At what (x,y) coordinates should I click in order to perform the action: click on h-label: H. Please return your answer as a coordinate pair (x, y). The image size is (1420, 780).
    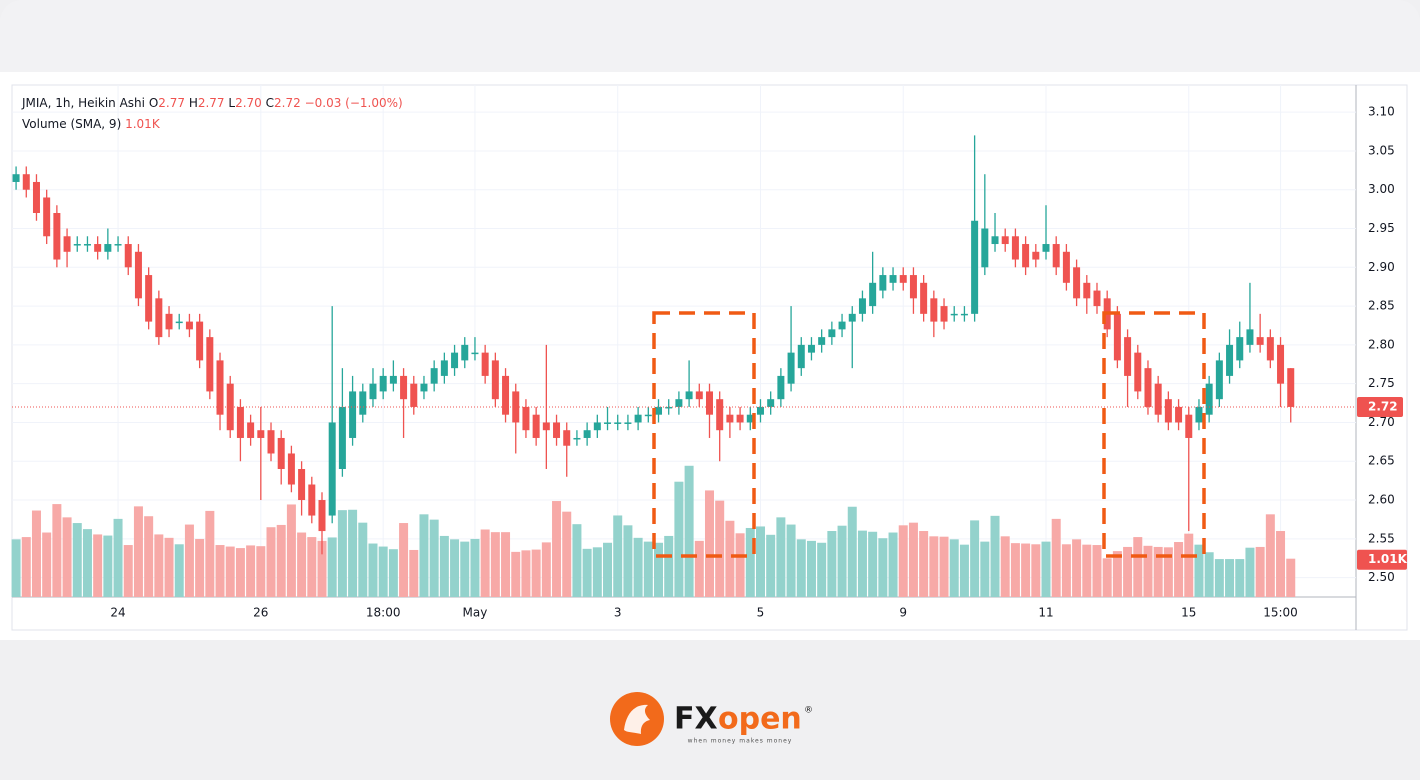
    Looking at the image, I should click on (193, 103).